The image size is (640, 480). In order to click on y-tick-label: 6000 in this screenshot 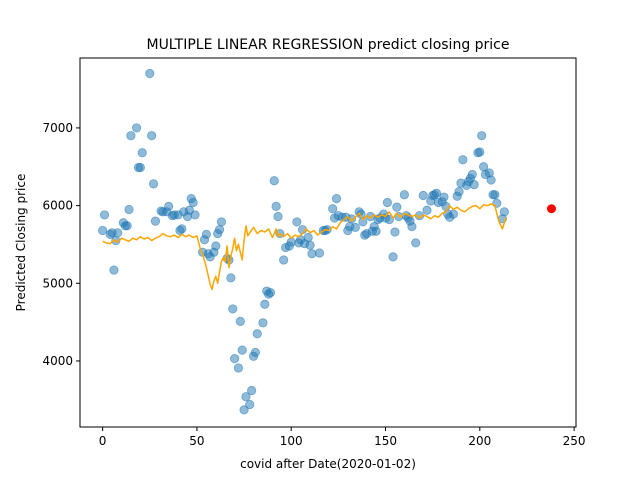, I will do `click(57, 206)`.